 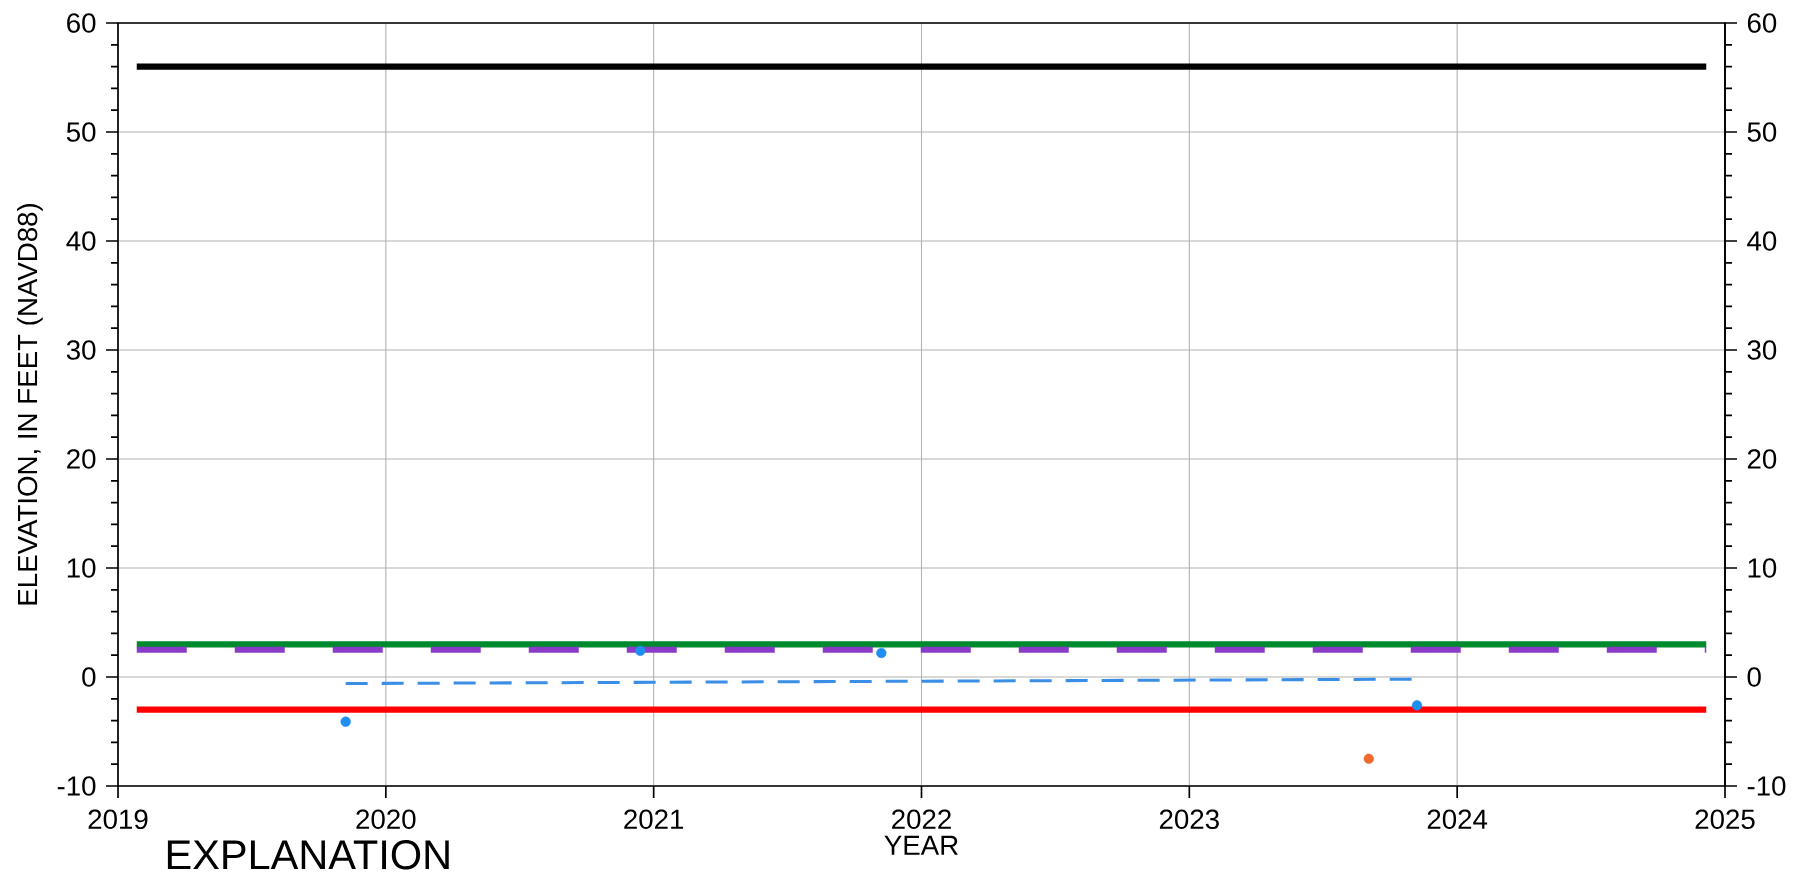 What do you see at coordinates (1762, 459) in the screenshot?
I see `y2-tick-label: 20` at bounding box center [1762, 459].